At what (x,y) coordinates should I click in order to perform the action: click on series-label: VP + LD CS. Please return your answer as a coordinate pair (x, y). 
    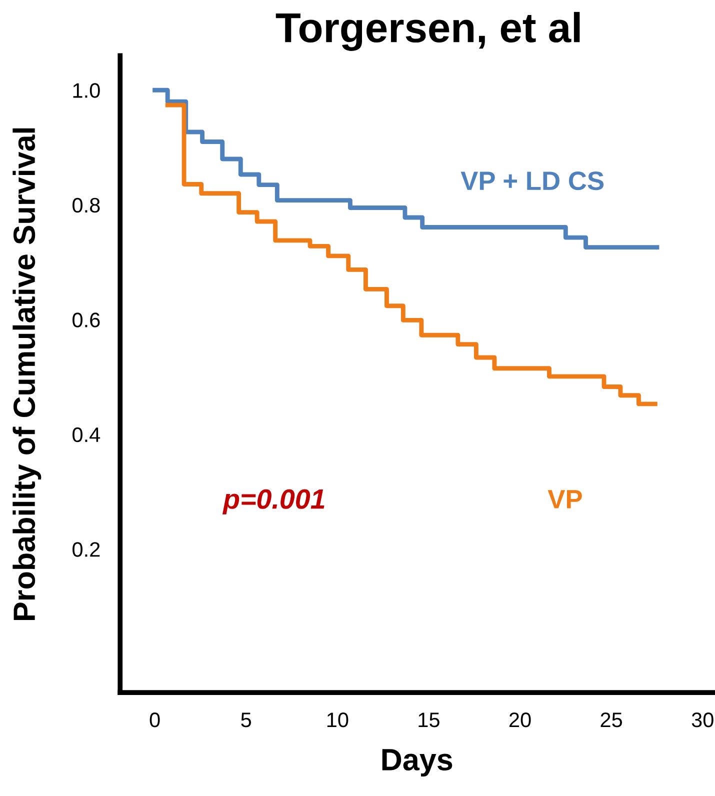
    Looking at the image, I should click on (532, 180).